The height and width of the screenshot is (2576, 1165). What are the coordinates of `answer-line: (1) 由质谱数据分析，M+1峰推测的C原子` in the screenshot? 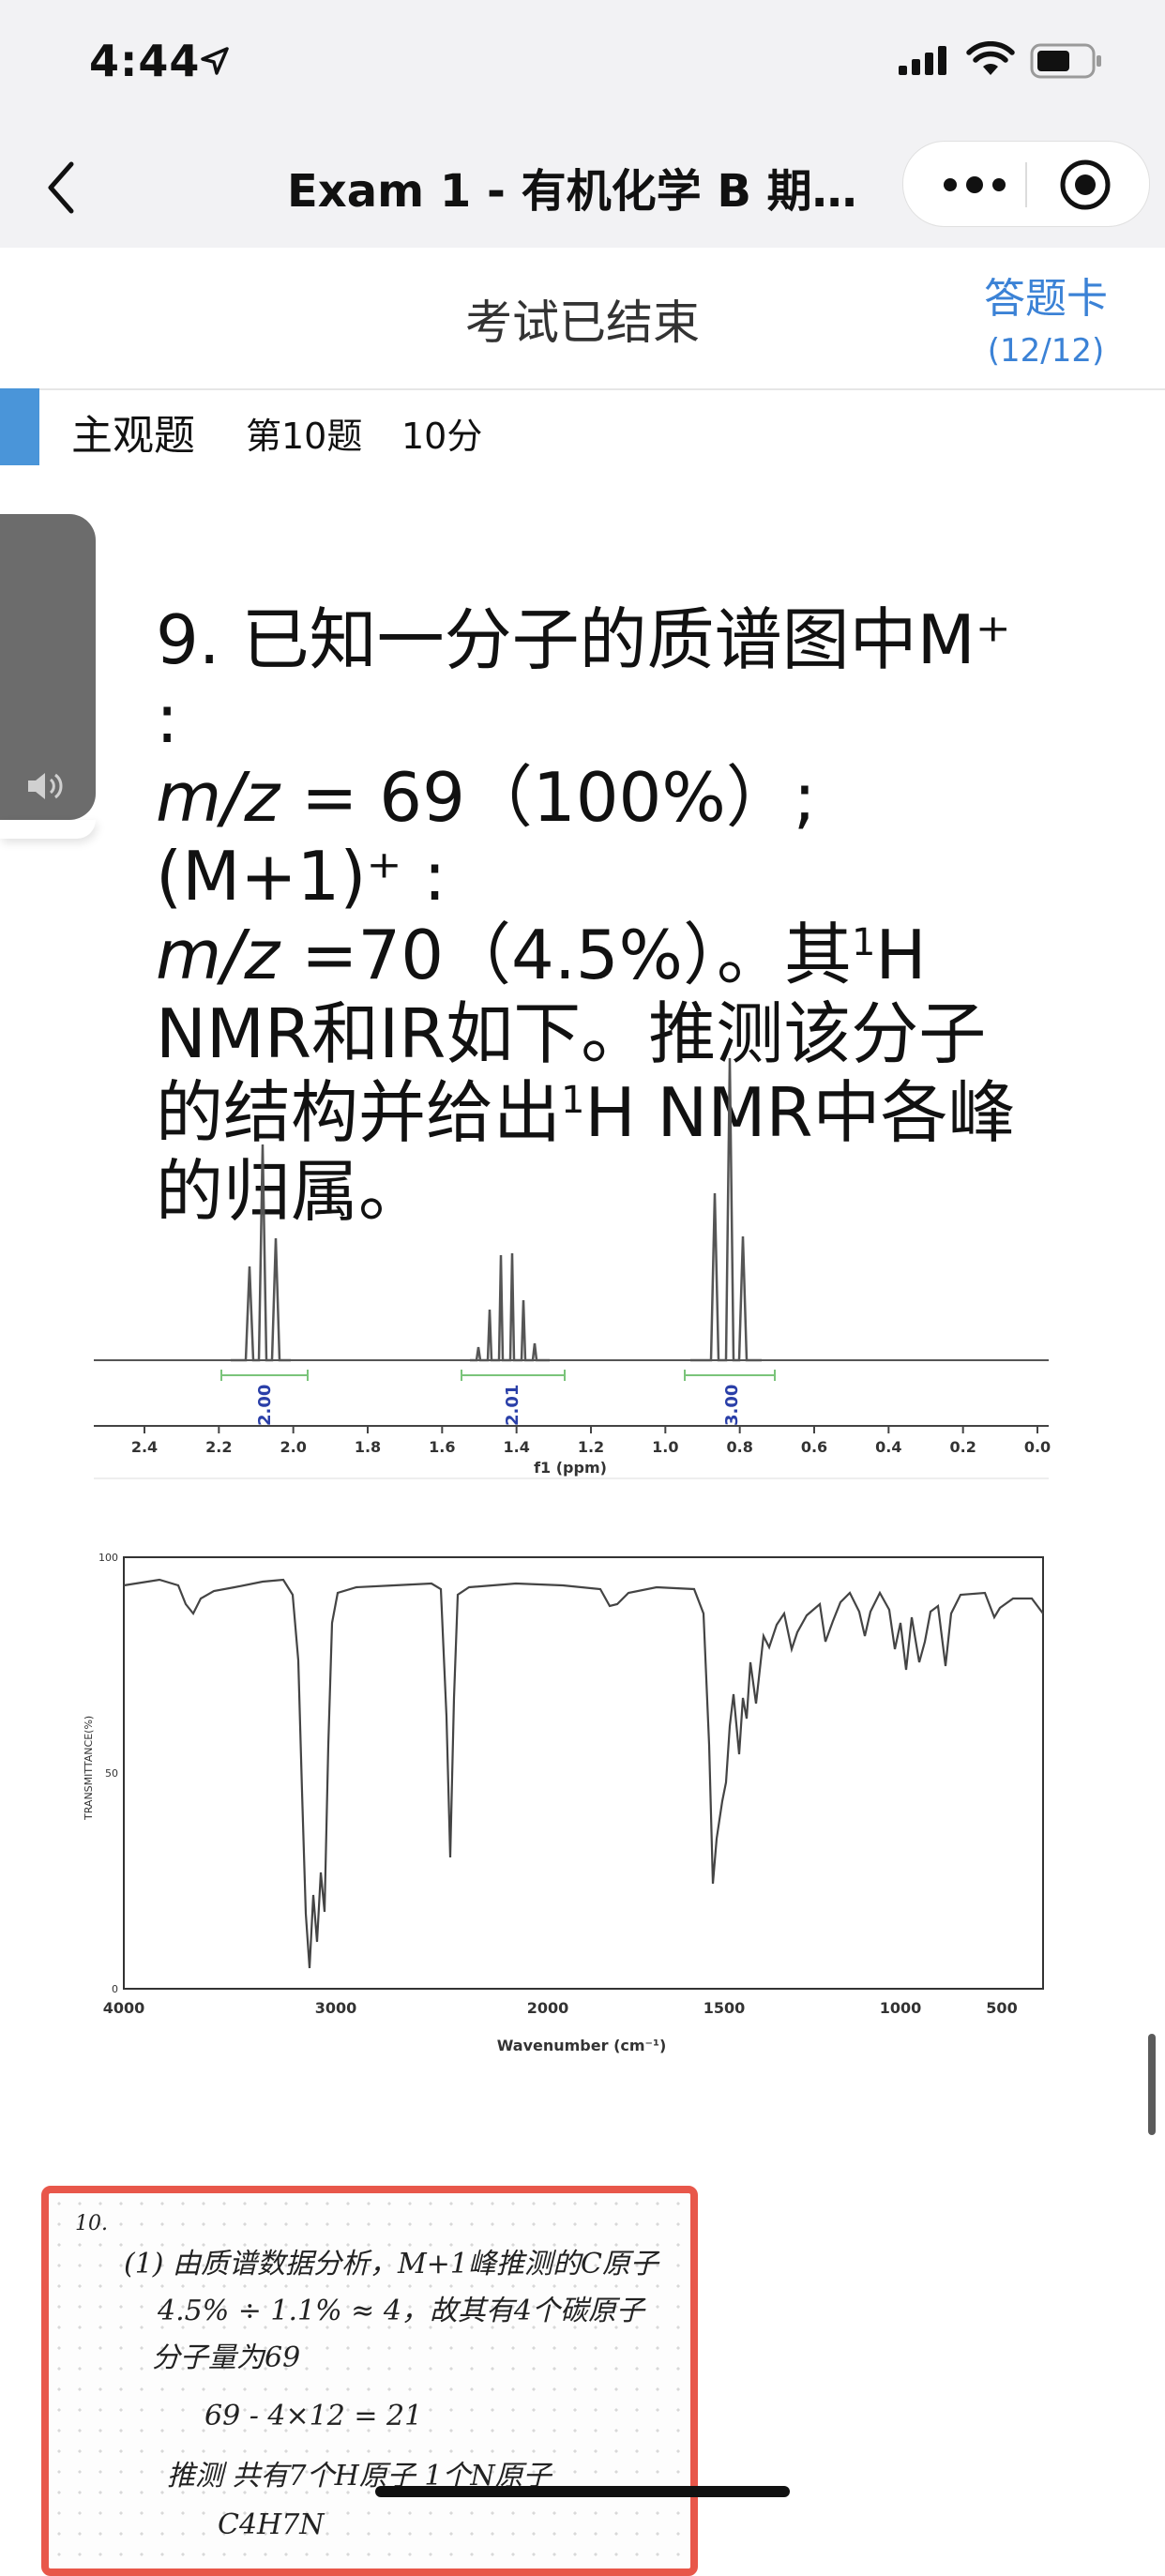 It's located at (391, 2264).